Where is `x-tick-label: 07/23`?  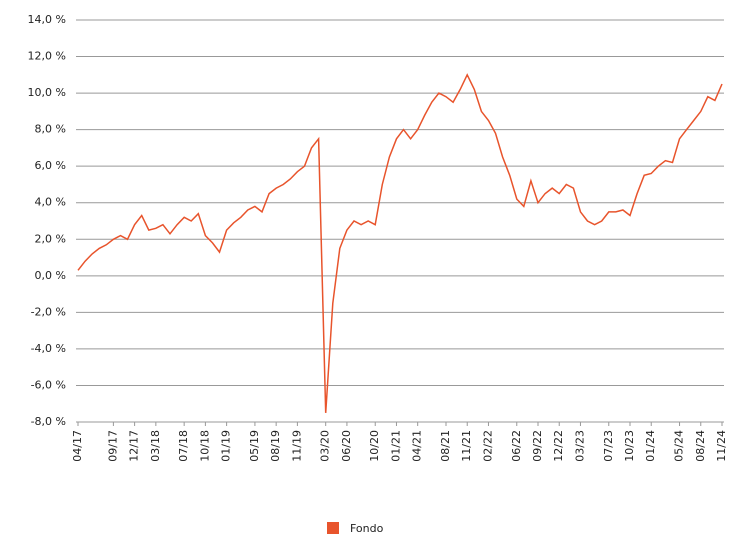
x-tick-label: 07/23 is located at coordinates (608, 446).